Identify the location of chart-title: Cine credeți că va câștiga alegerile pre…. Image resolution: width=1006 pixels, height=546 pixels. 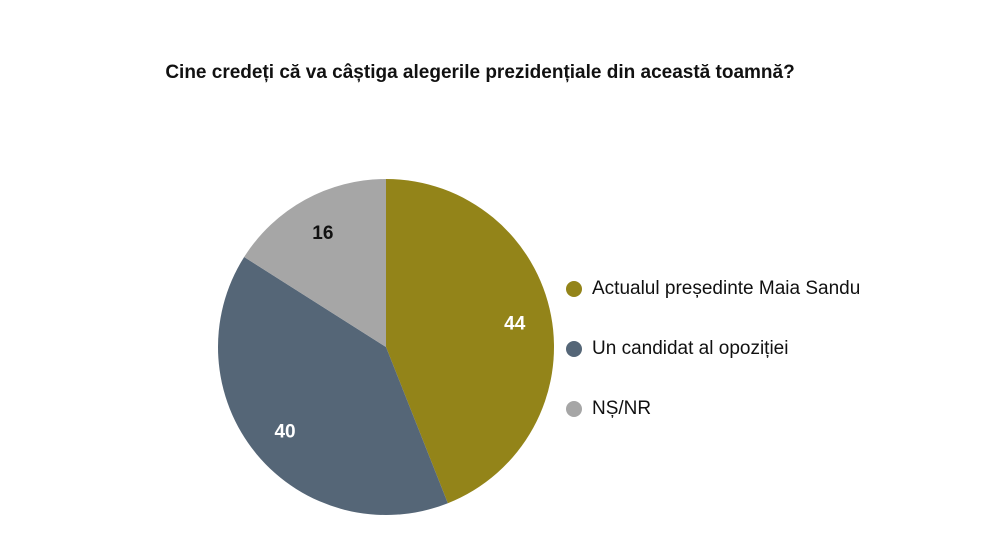
(480, 72).